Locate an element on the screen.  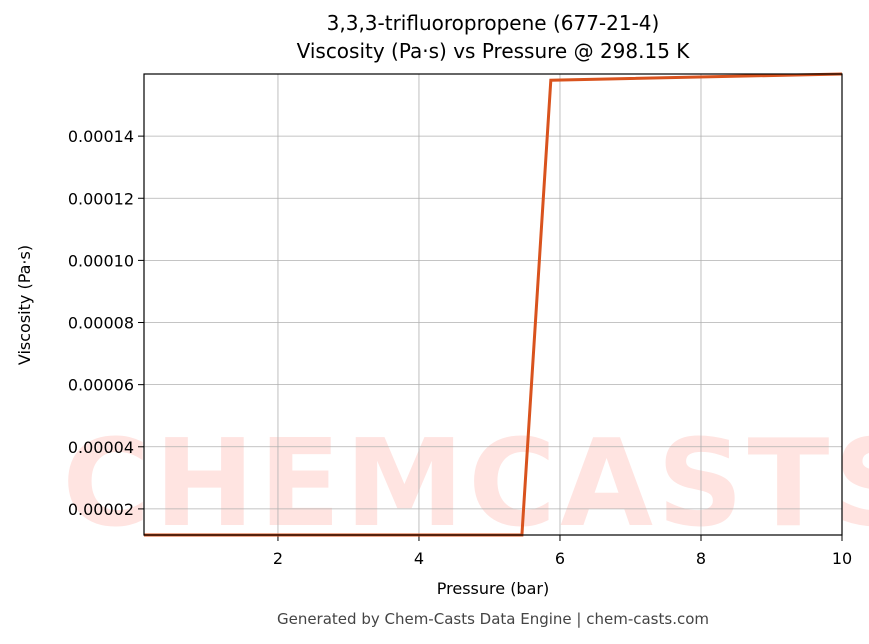
y-axis-label: Viscosity (Pa·s) is located at coordinates (24, 305).